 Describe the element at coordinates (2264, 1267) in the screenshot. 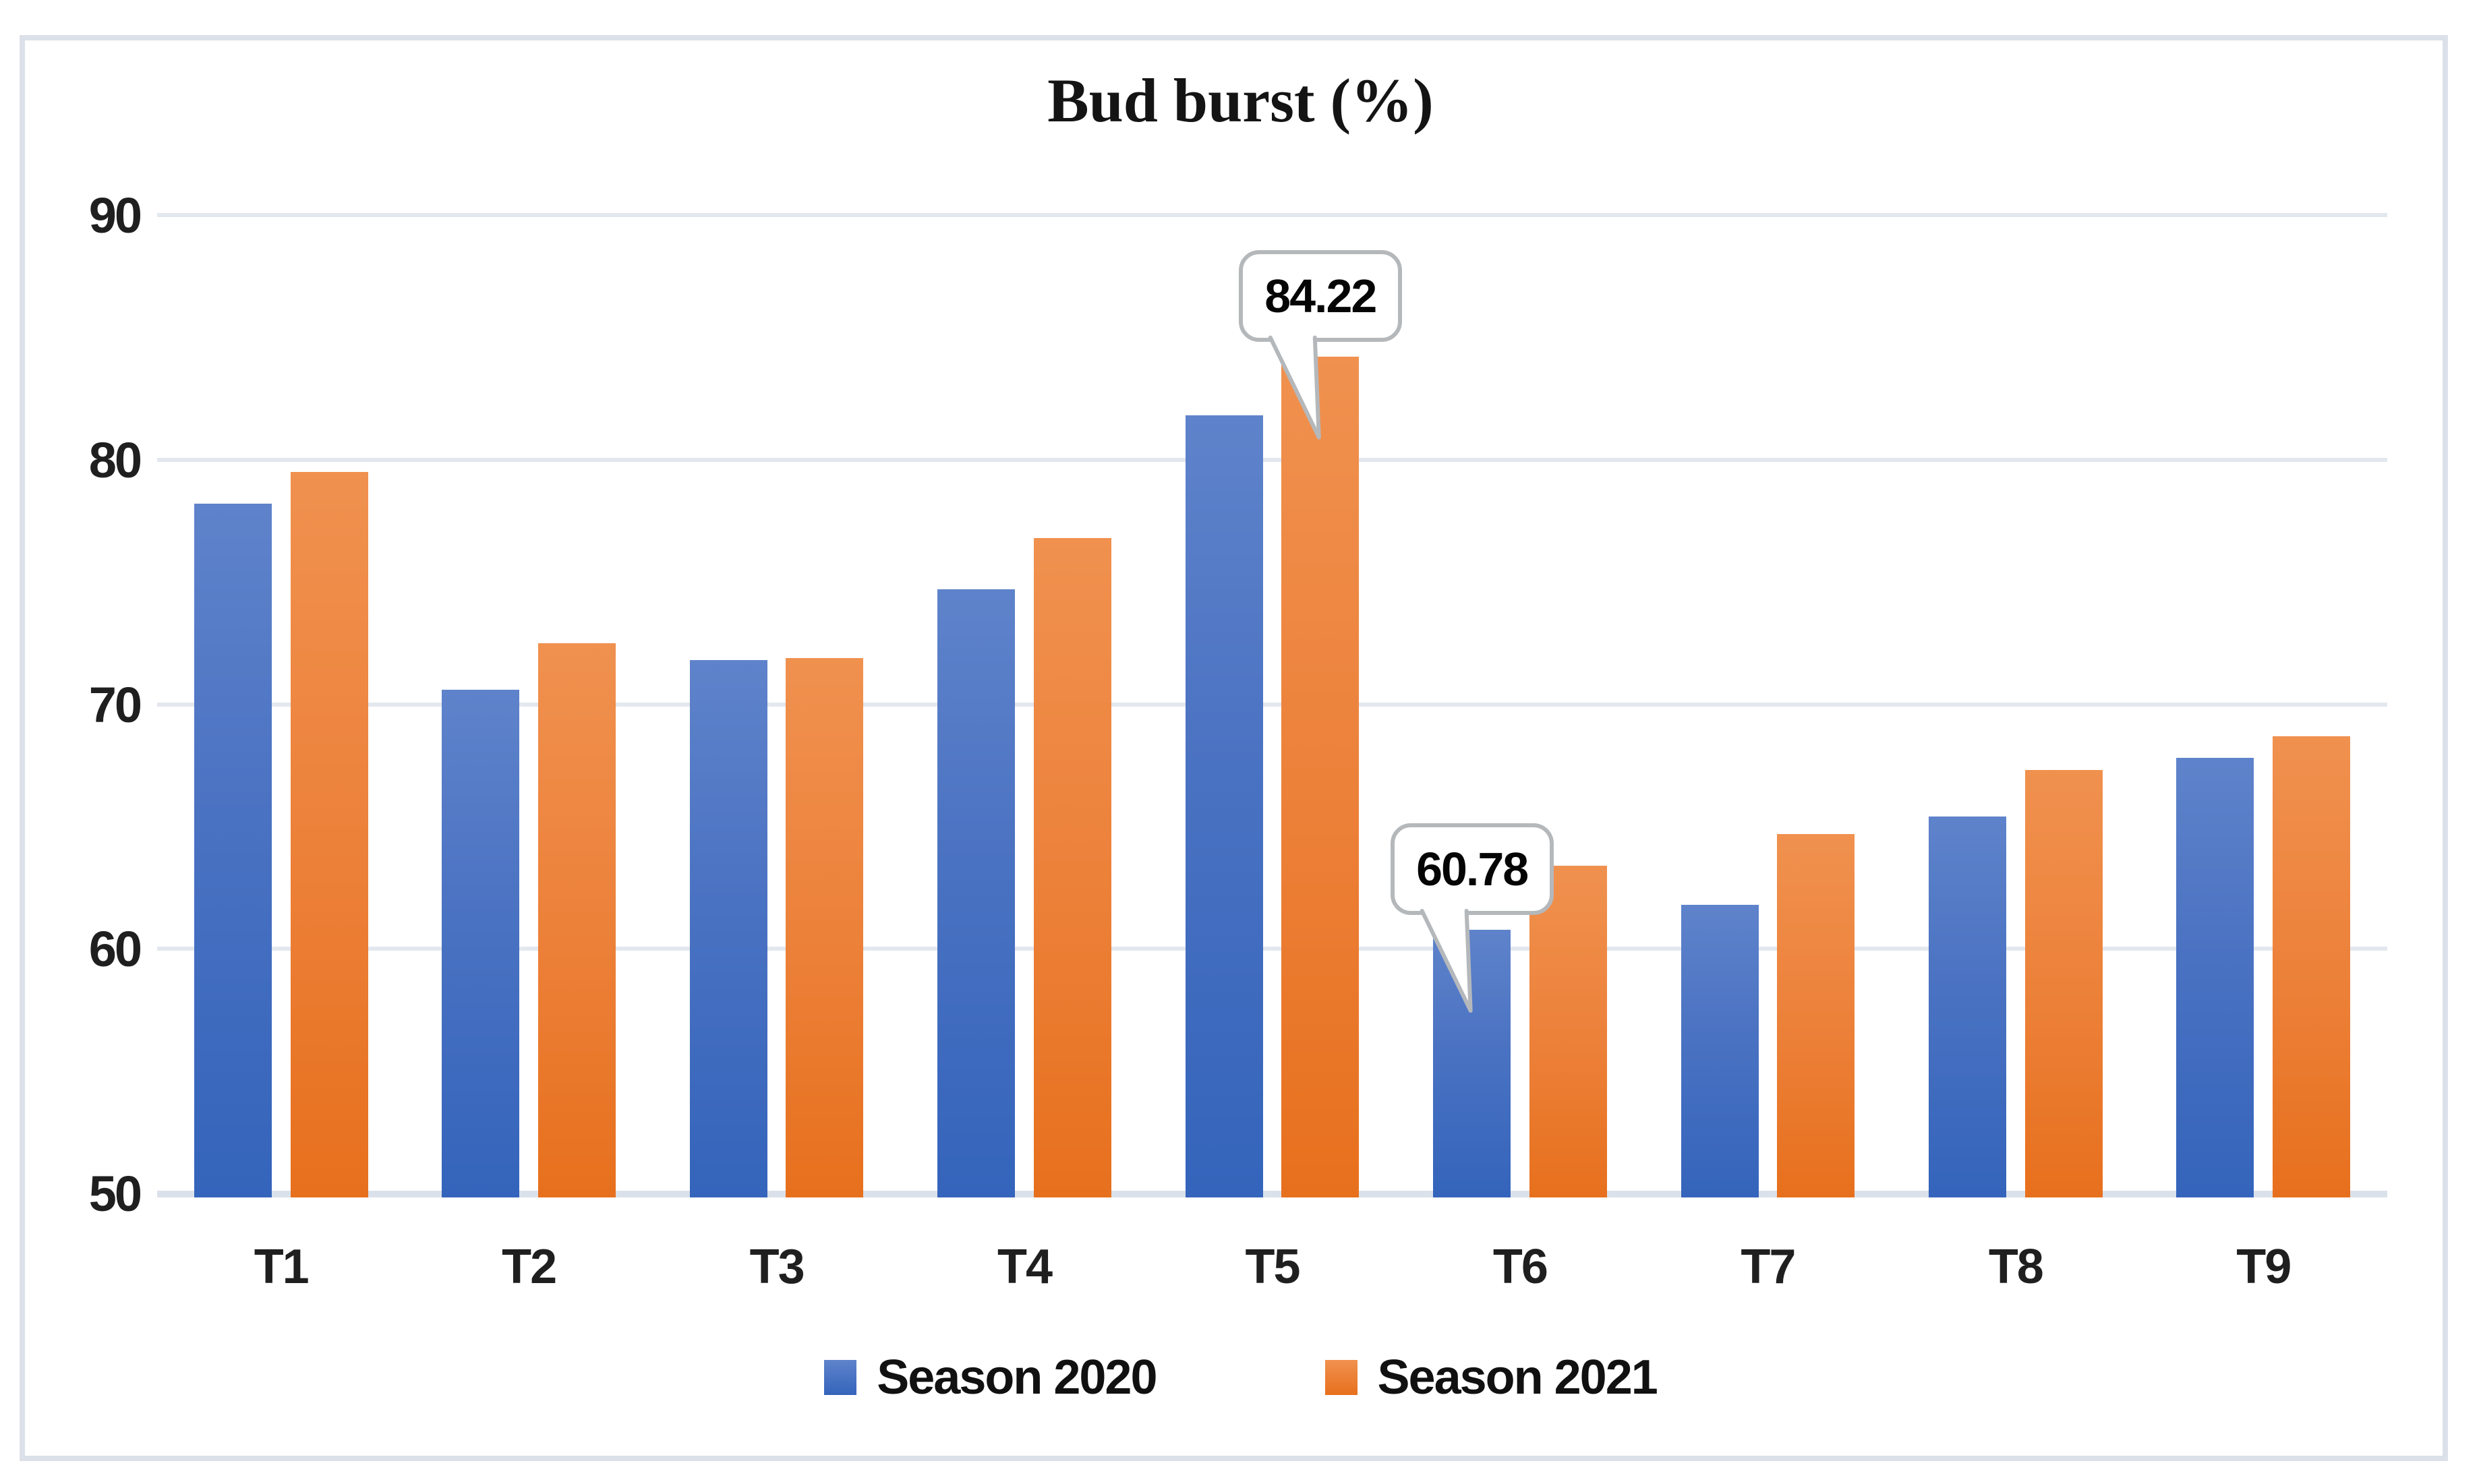

I see `x-axis-label-T9: T9` at that location.